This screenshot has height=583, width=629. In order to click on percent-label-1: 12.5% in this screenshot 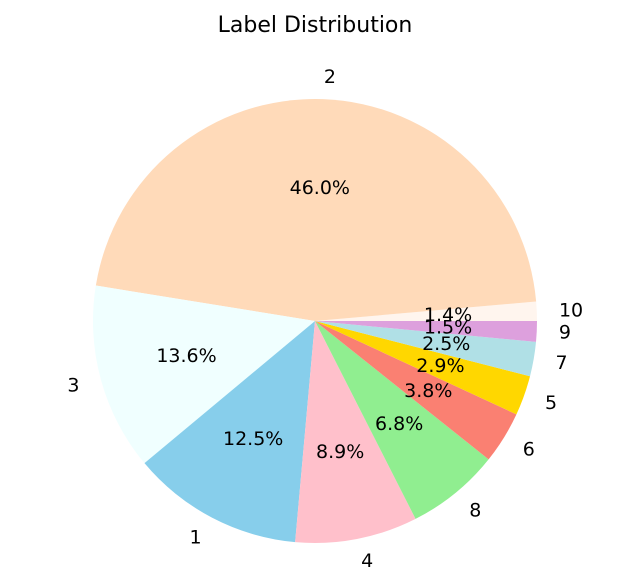, I will do `click(253, 439)`.